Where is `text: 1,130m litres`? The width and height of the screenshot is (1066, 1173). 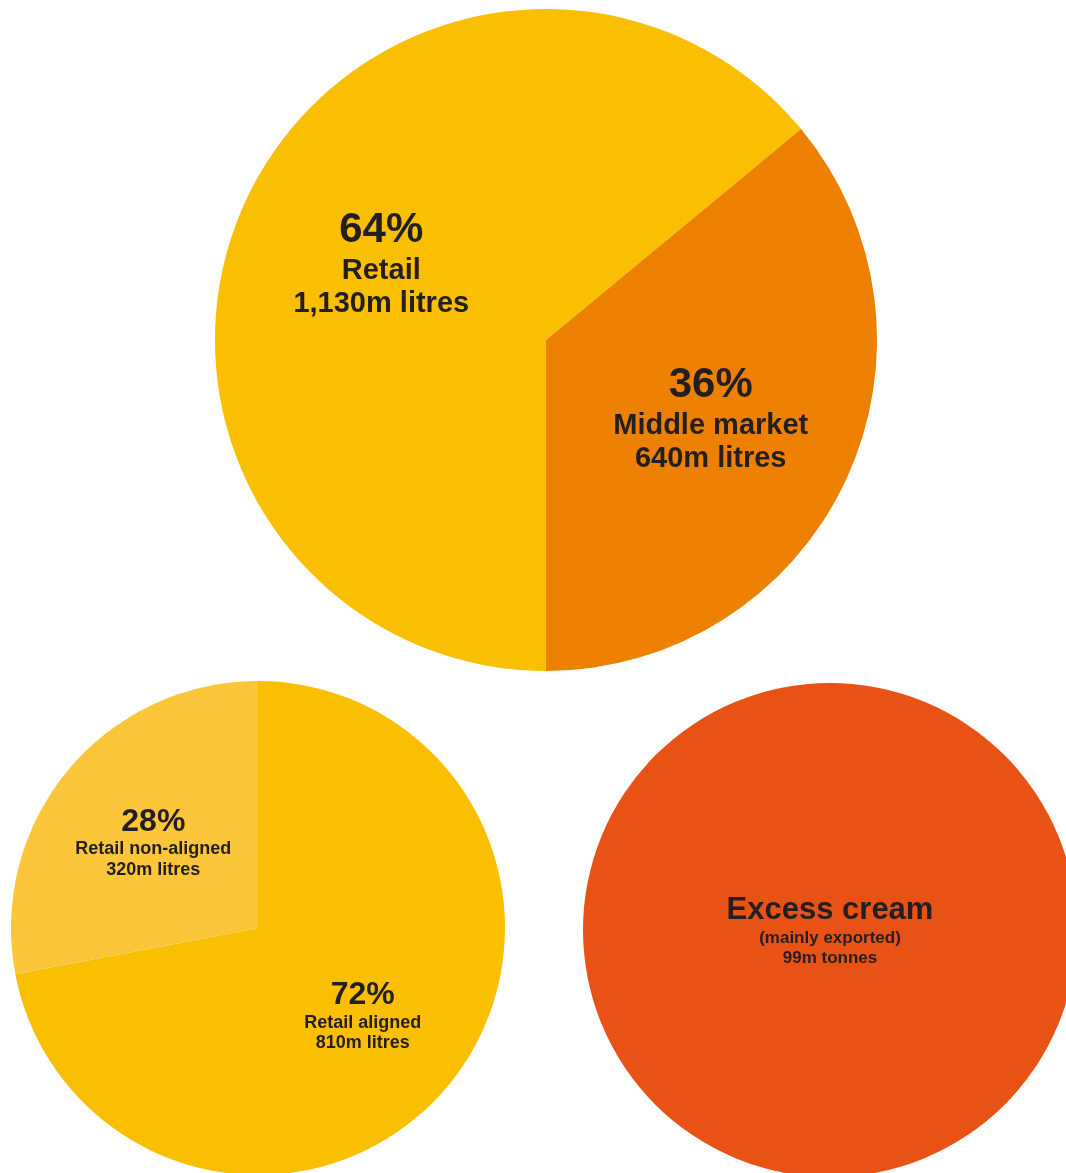
text: 1,130m litres is located at coordinates (381, 302).